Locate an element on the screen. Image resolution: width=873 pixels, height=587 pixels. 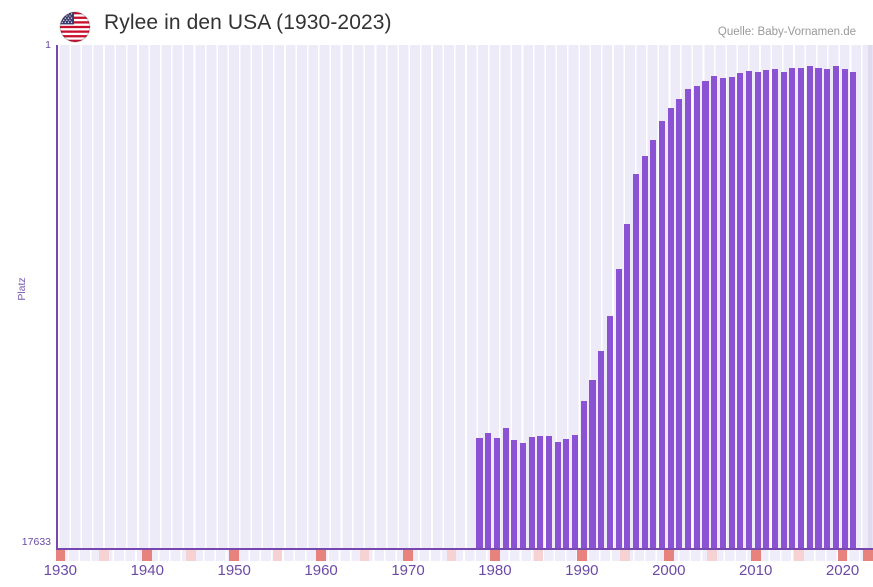
future-shaded-region is located at coordinates (870, 296).